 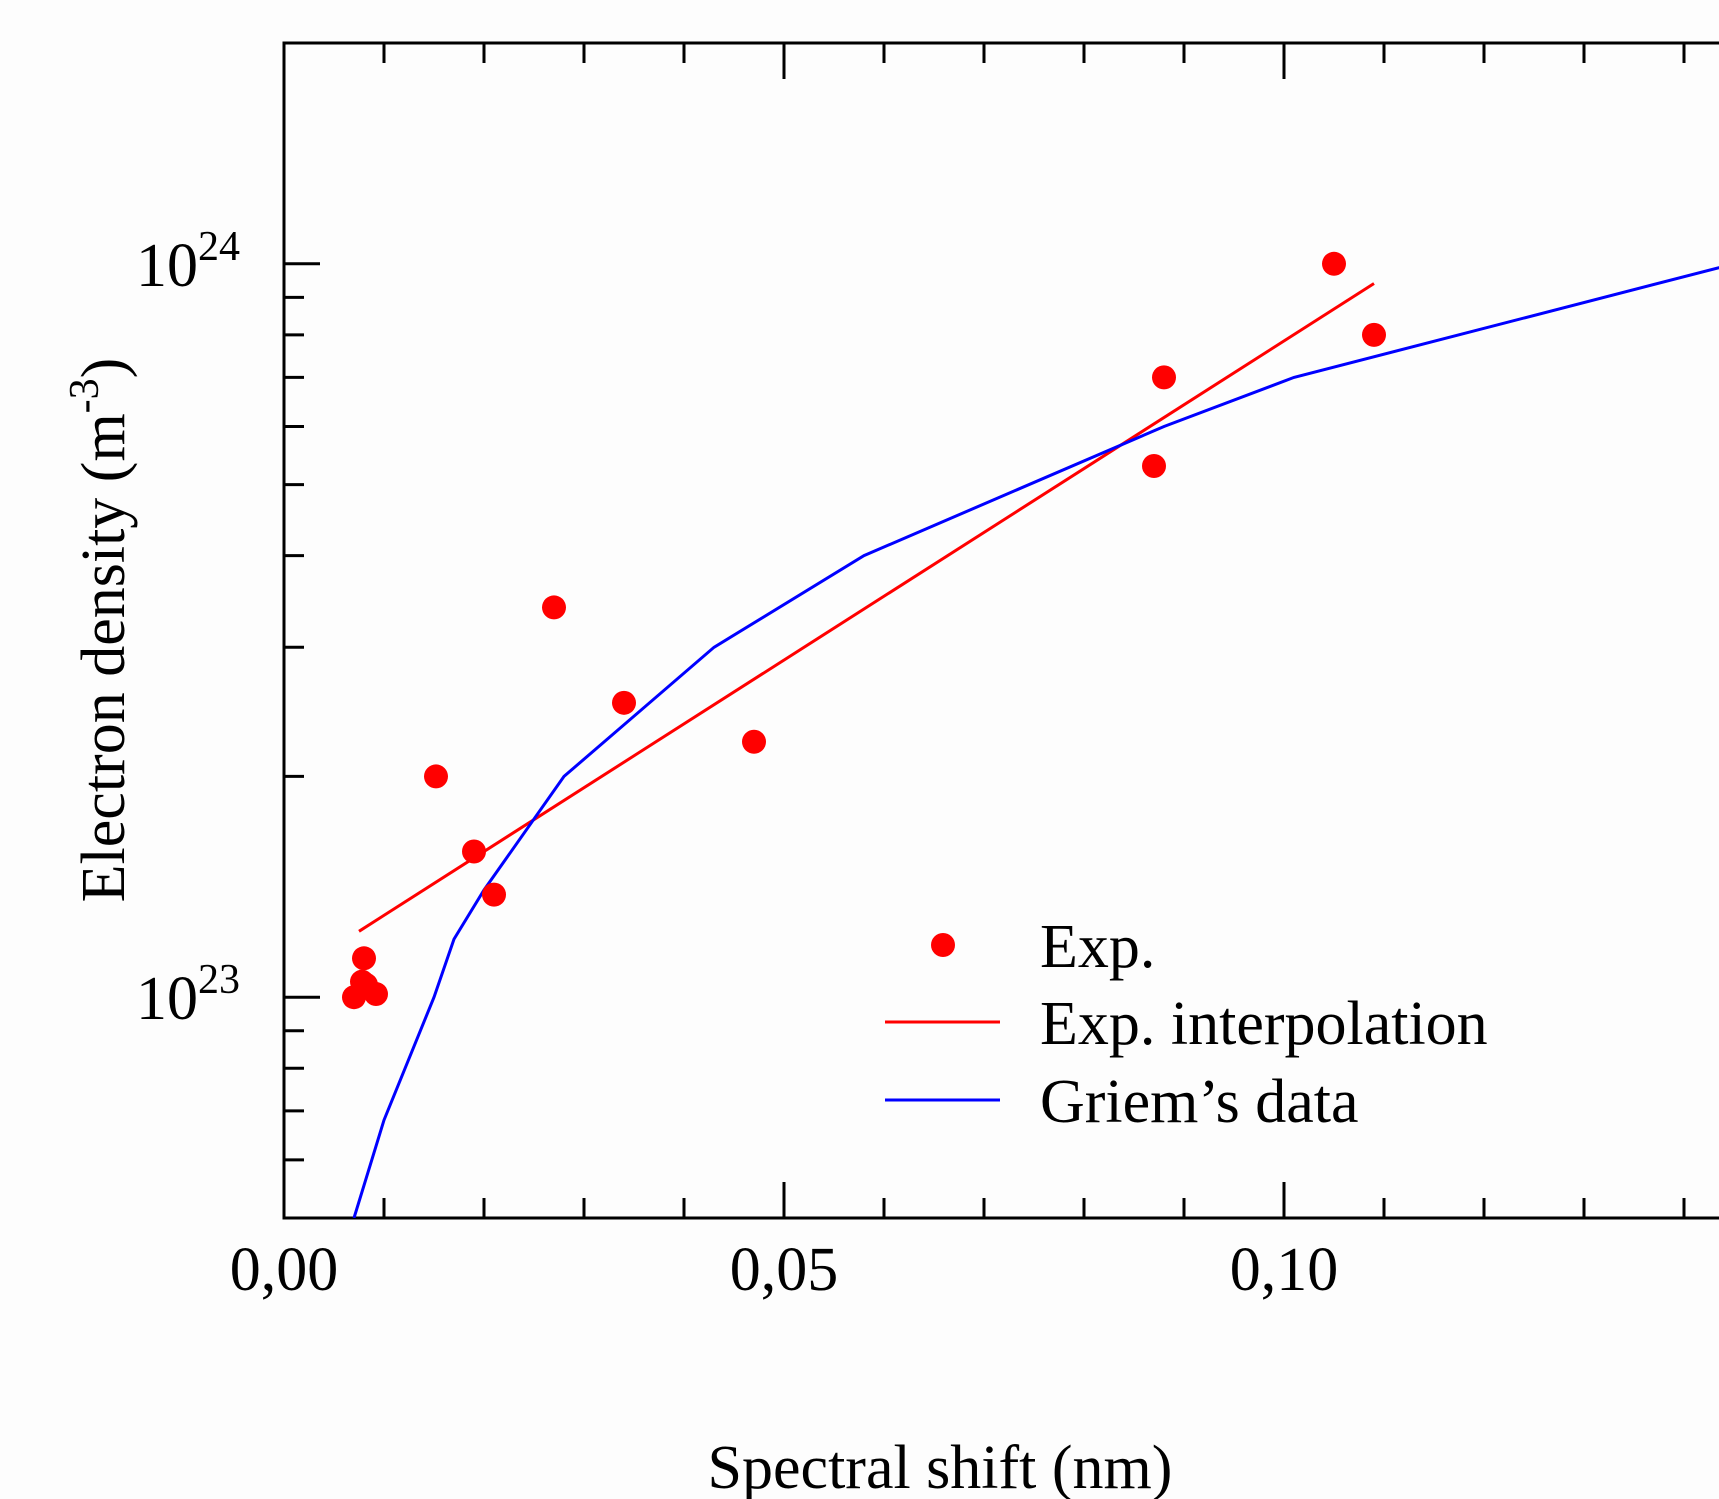 What do you see at coordinates (104, 368) in the screenshot?
I see `y-axis-label-close: )` at bounding box center [104, 368].